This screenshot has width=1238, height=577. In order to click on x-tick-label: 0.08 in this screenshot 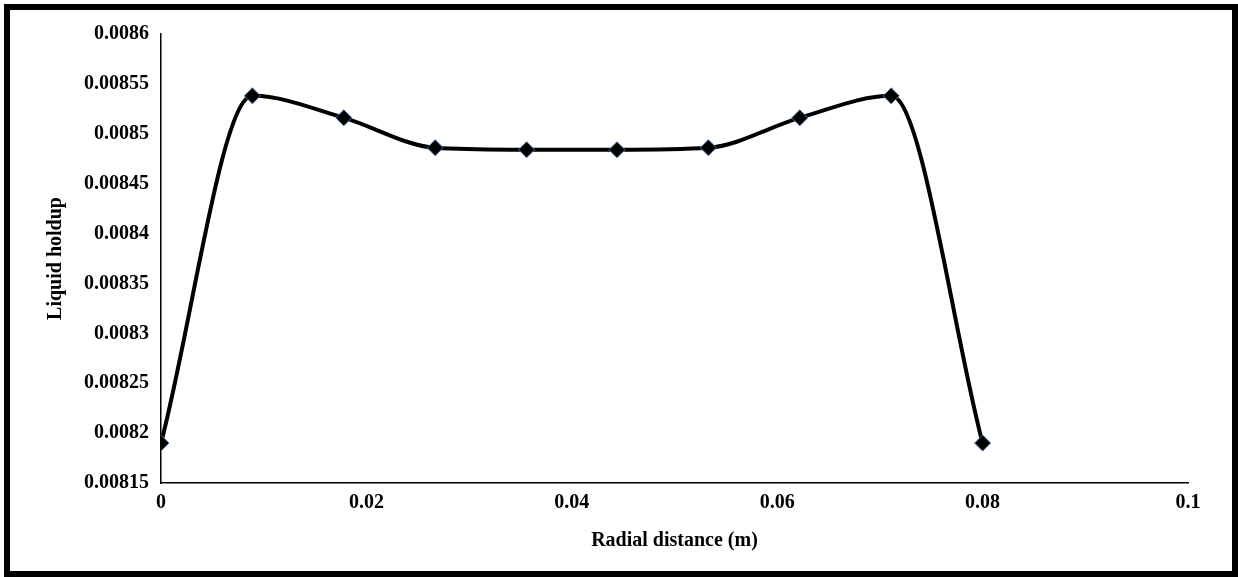, I will do `click(983, 501)`.